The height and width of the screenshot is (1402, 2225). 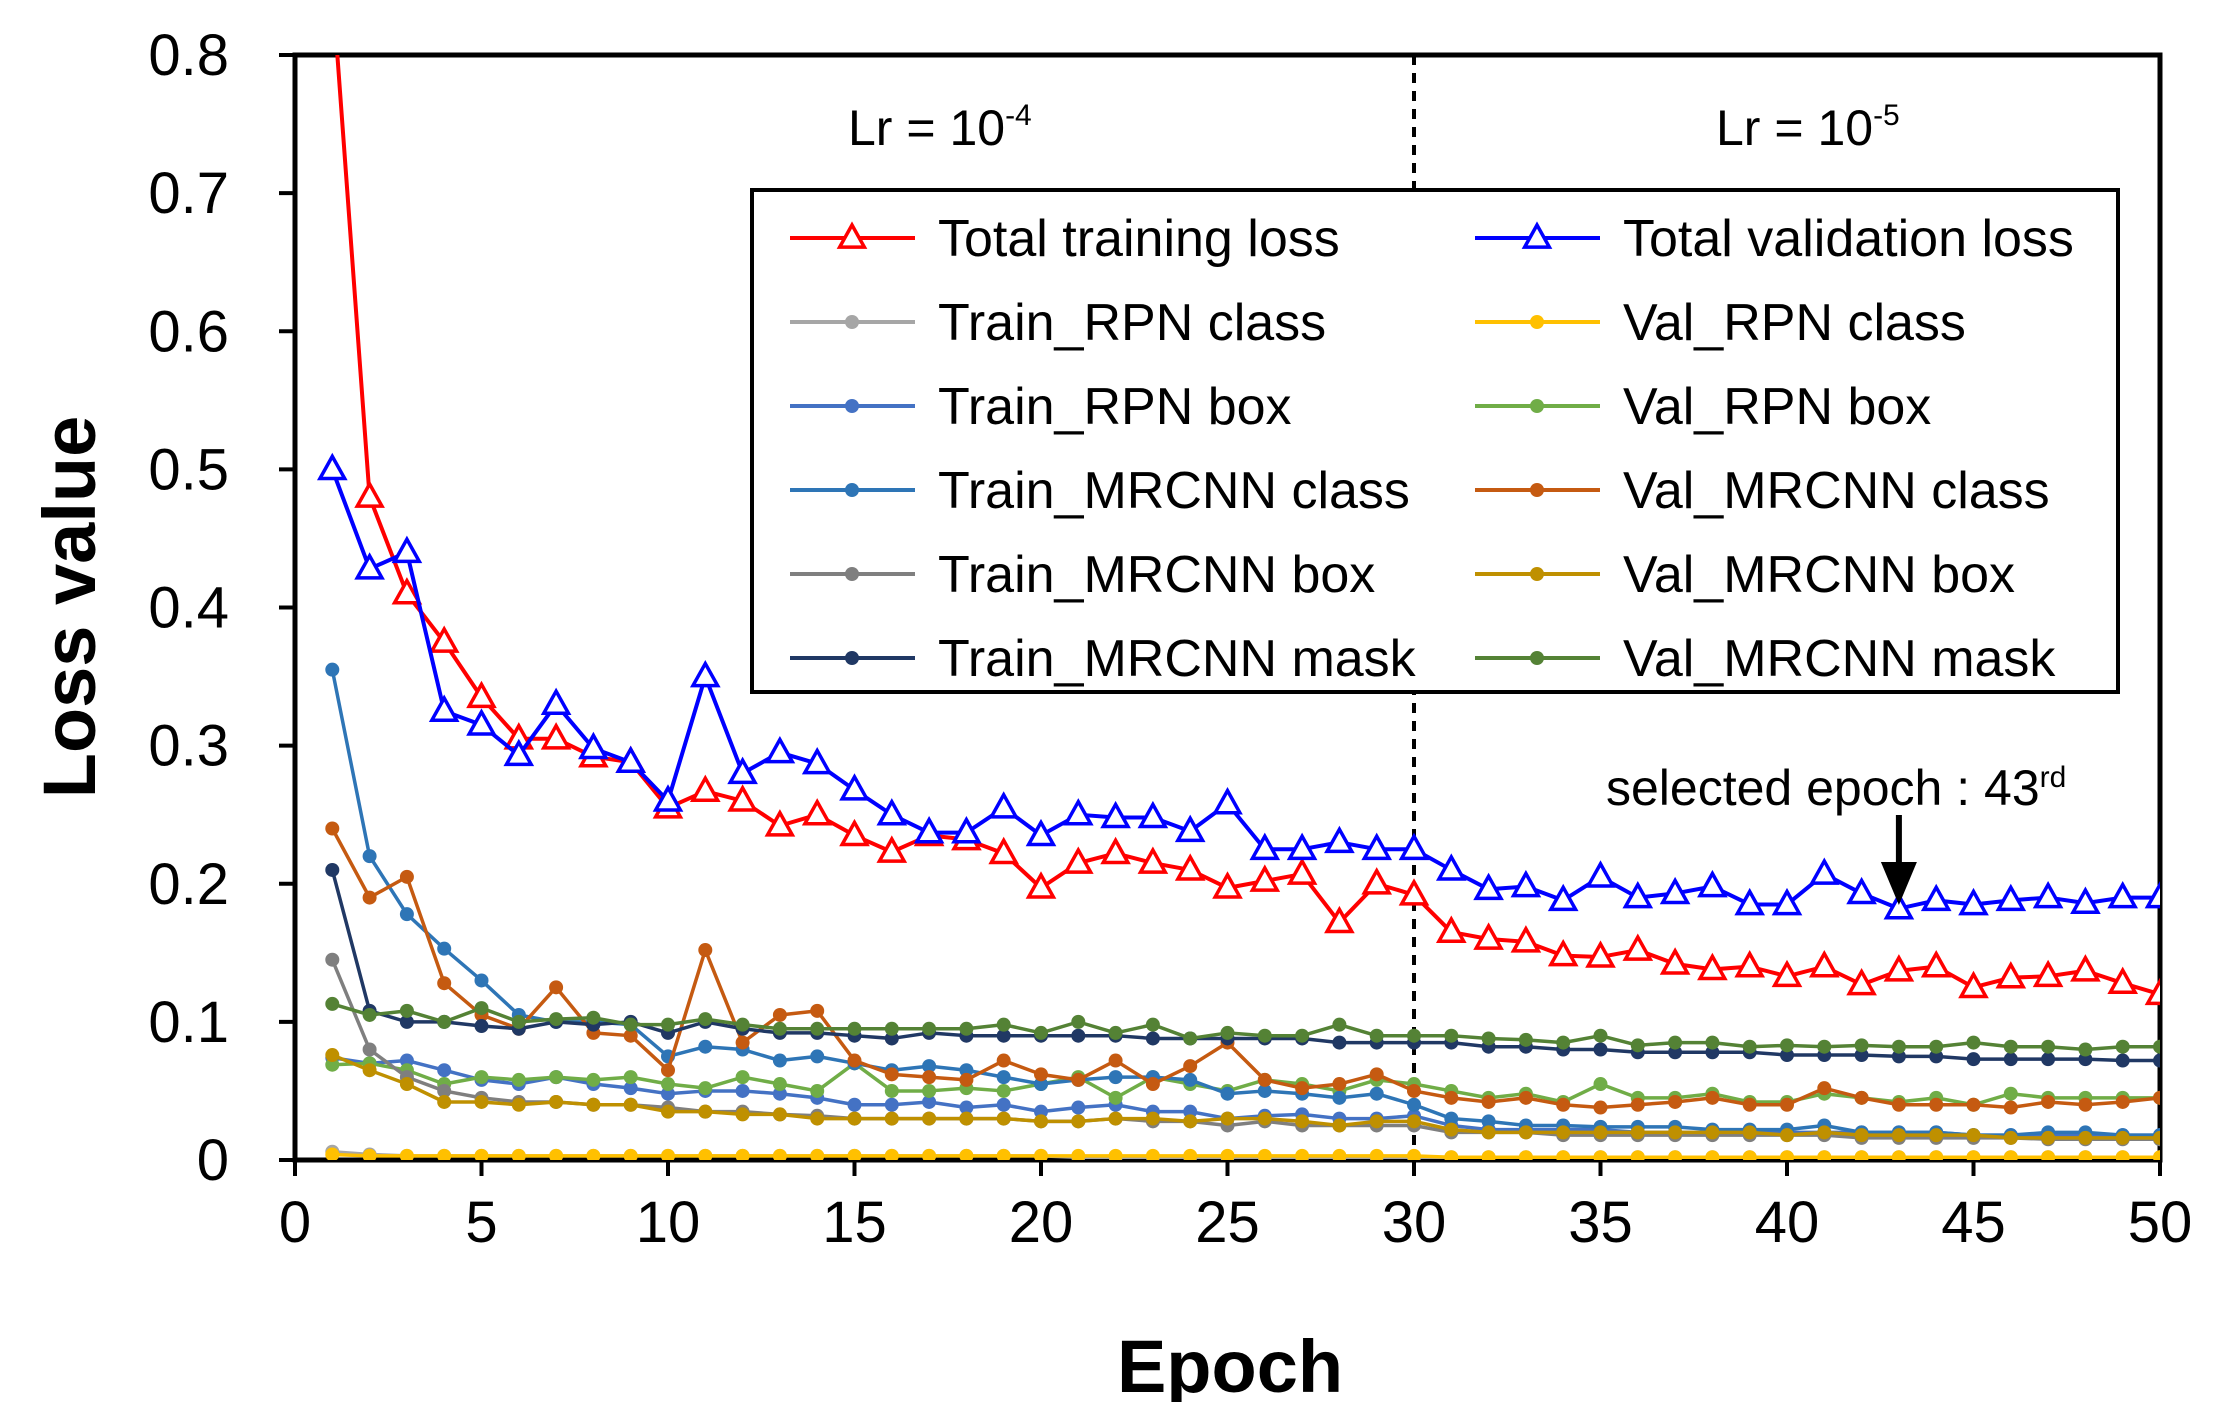 I want to click on x-tick-label: 30, so click(x=1414, y=1222).